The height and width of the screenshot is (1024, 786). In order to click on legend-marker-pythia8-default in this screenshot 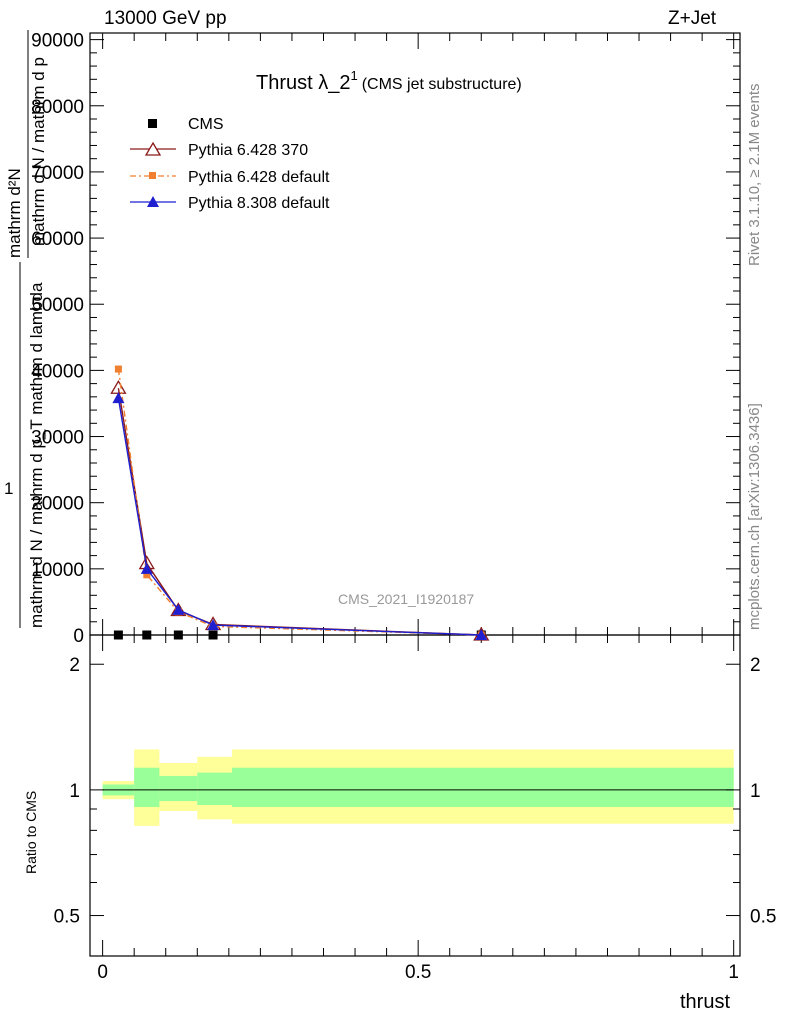, I will do `click(153, 201)`.